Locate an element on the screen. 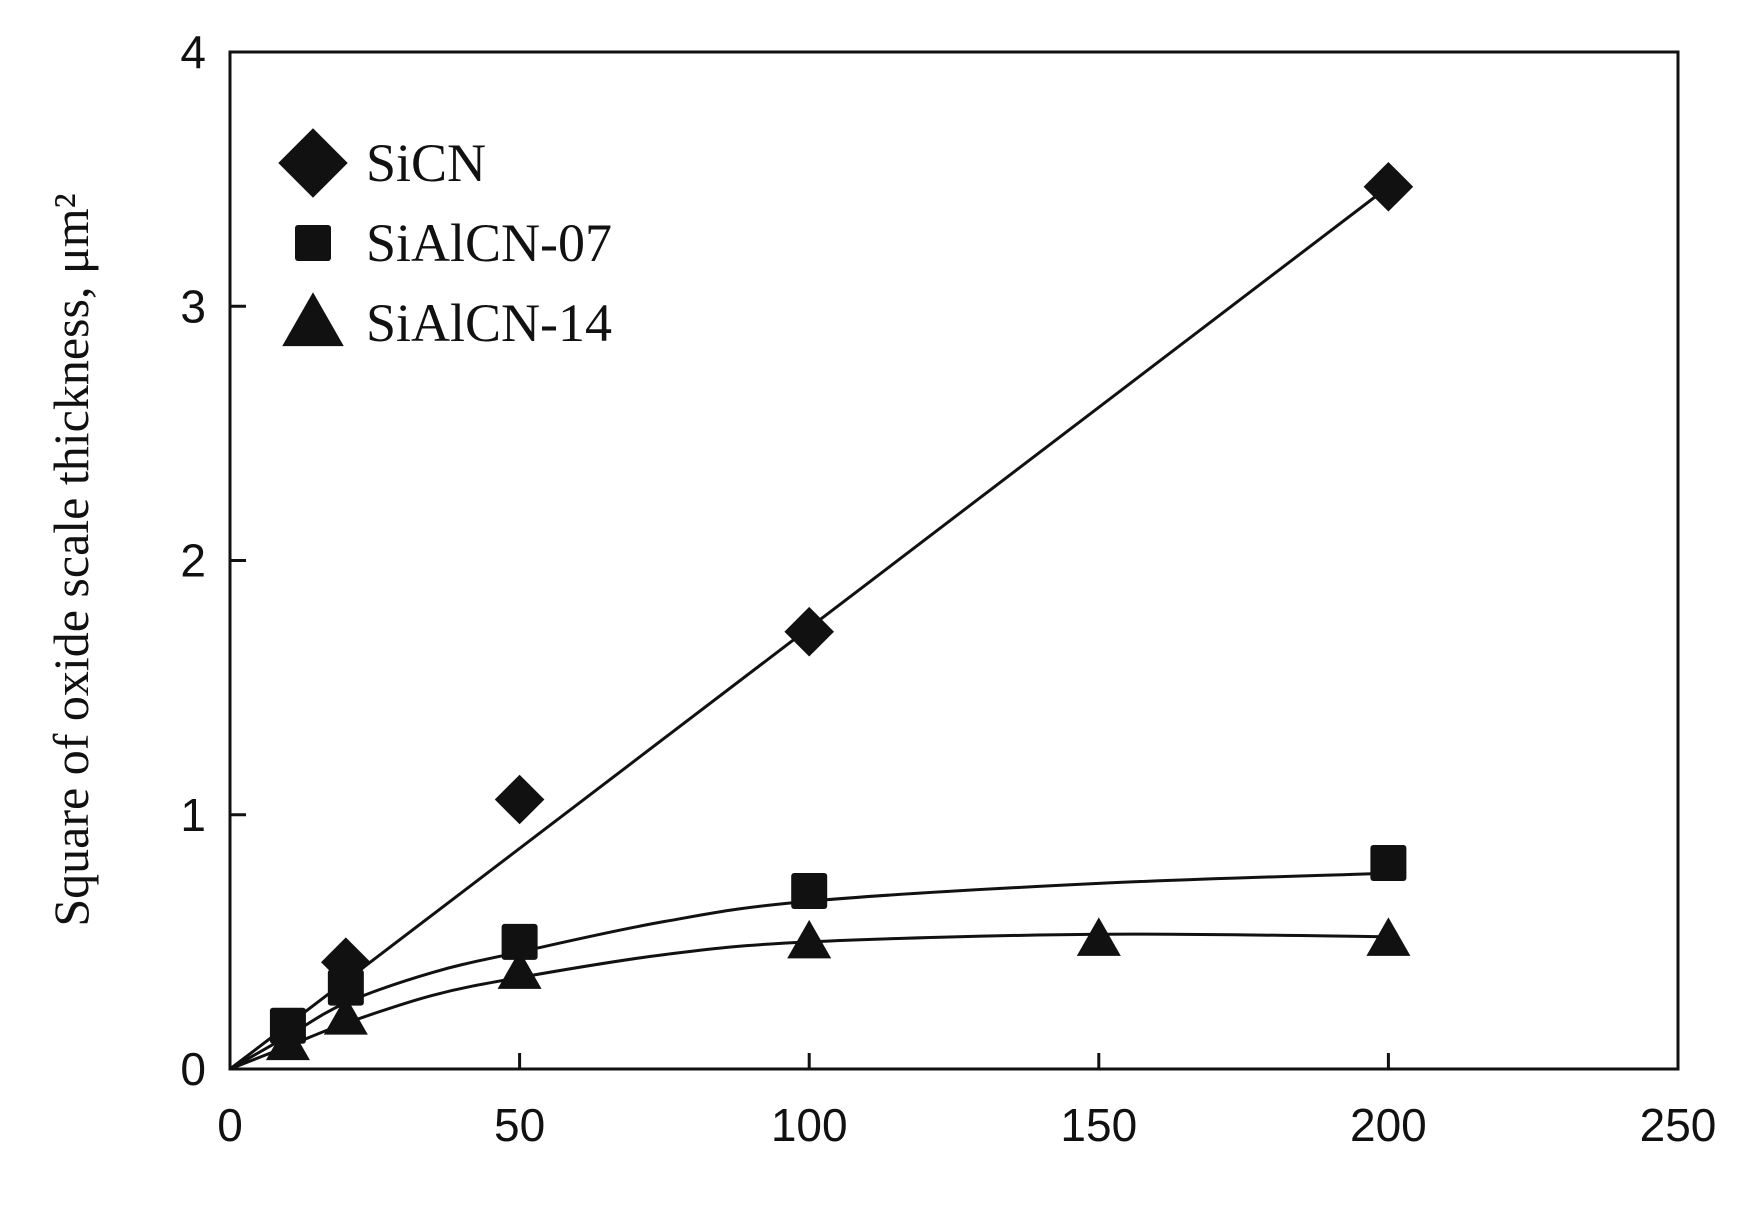 The image size is (1745, 1218). legend-label-sialcn-14: SiAlCN-14 is located at coordinates (489, 323).